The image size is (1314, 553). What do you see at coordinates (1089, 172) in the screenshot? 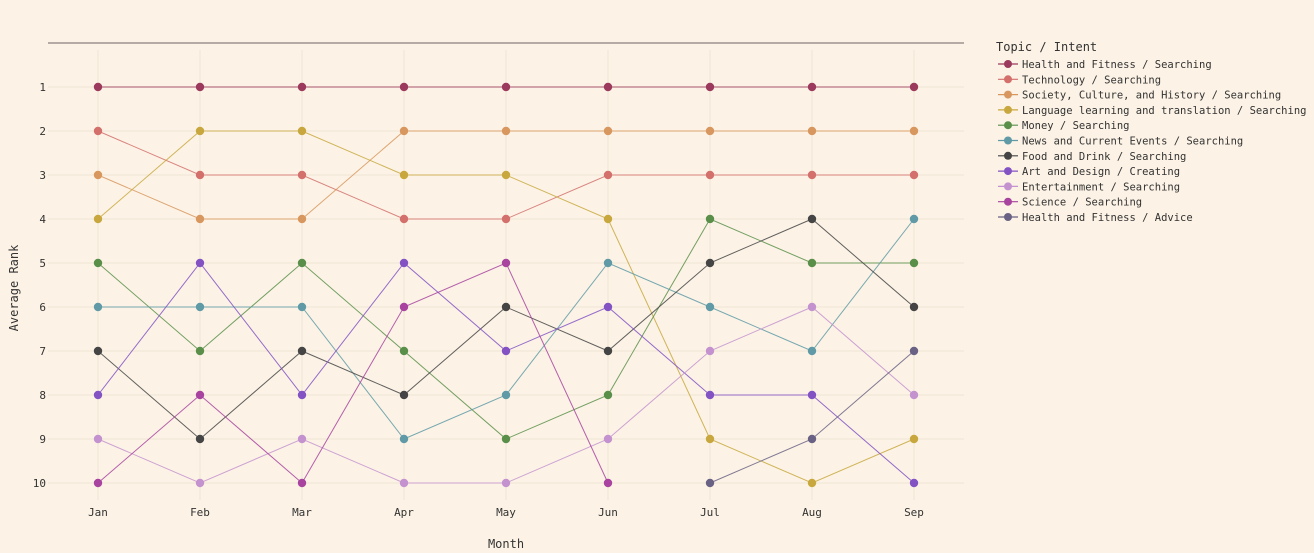
I see `legend-item: Art and Design / Creating` at bounding box center [1089, 172].